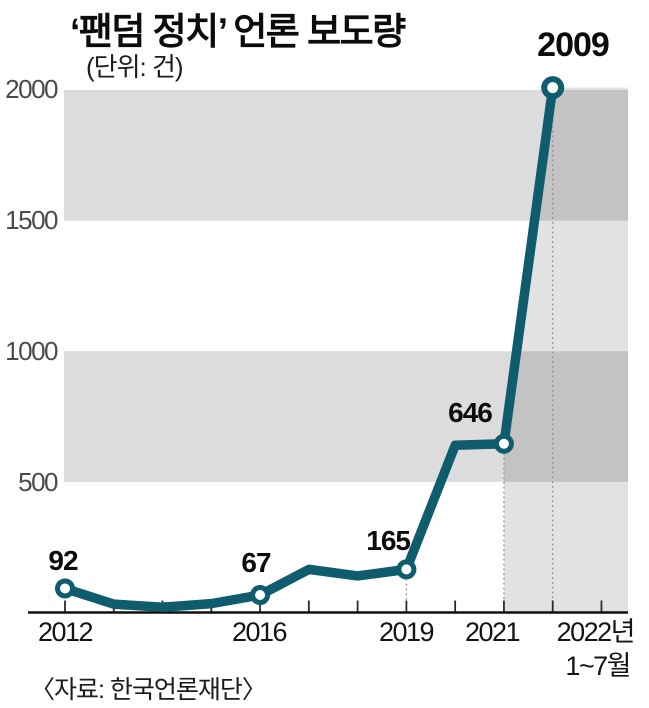 The image size is (649, 708). What do you see at coordinates (31, 351) in the screenshot?
I see `y-axis-tick-label: 1000` at bounding box center [31, 351].